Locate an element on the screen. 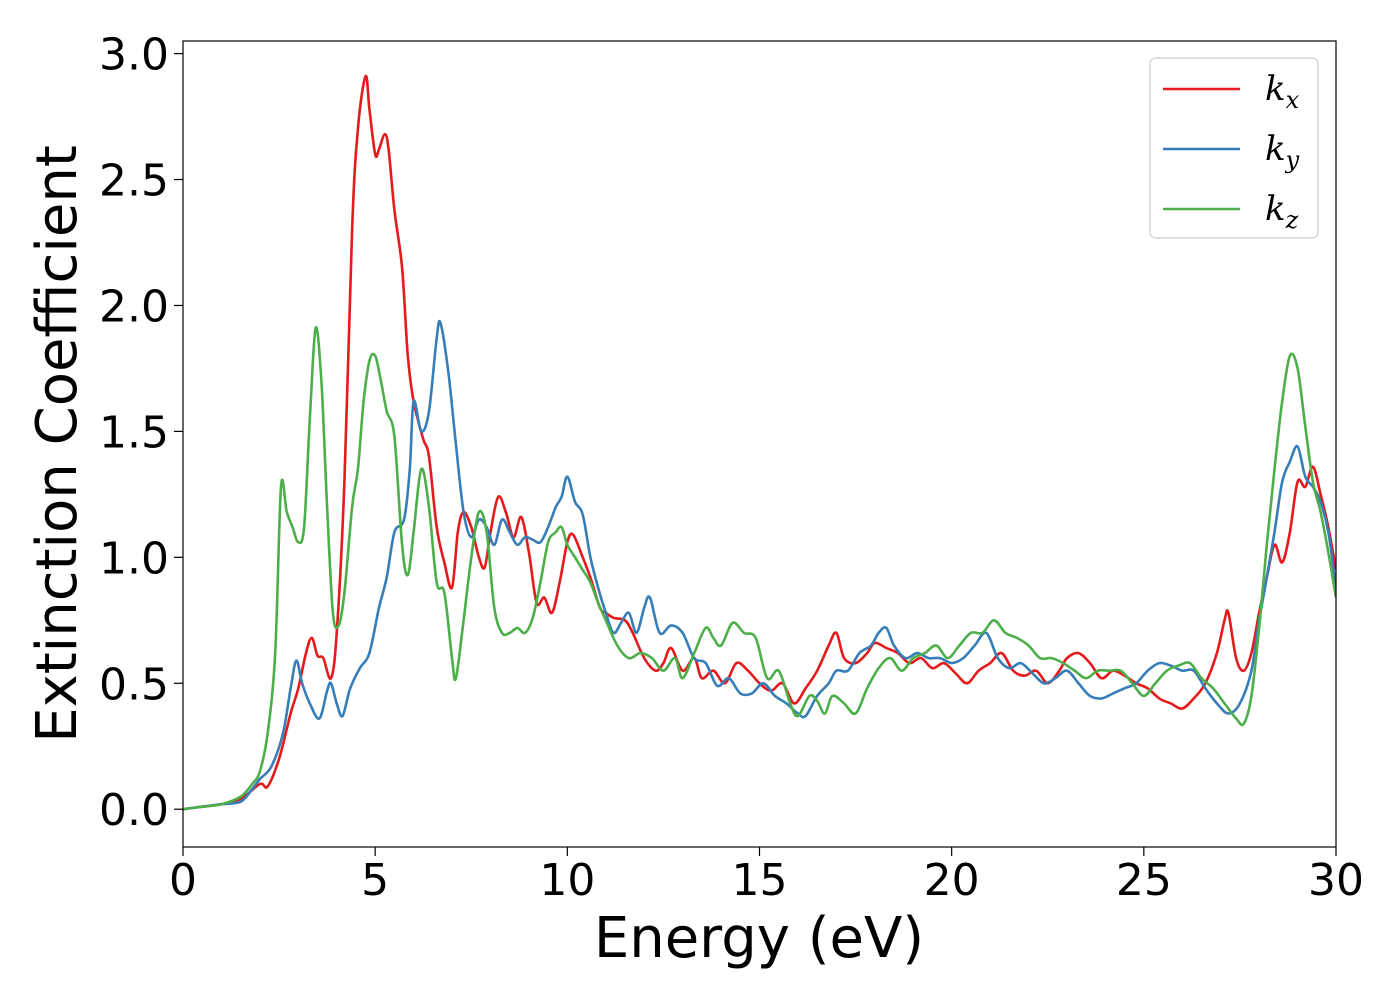 The width and height of the screenshot is (1400, 1000). x-tick-label: 20 is located at coordinates (952, 880).